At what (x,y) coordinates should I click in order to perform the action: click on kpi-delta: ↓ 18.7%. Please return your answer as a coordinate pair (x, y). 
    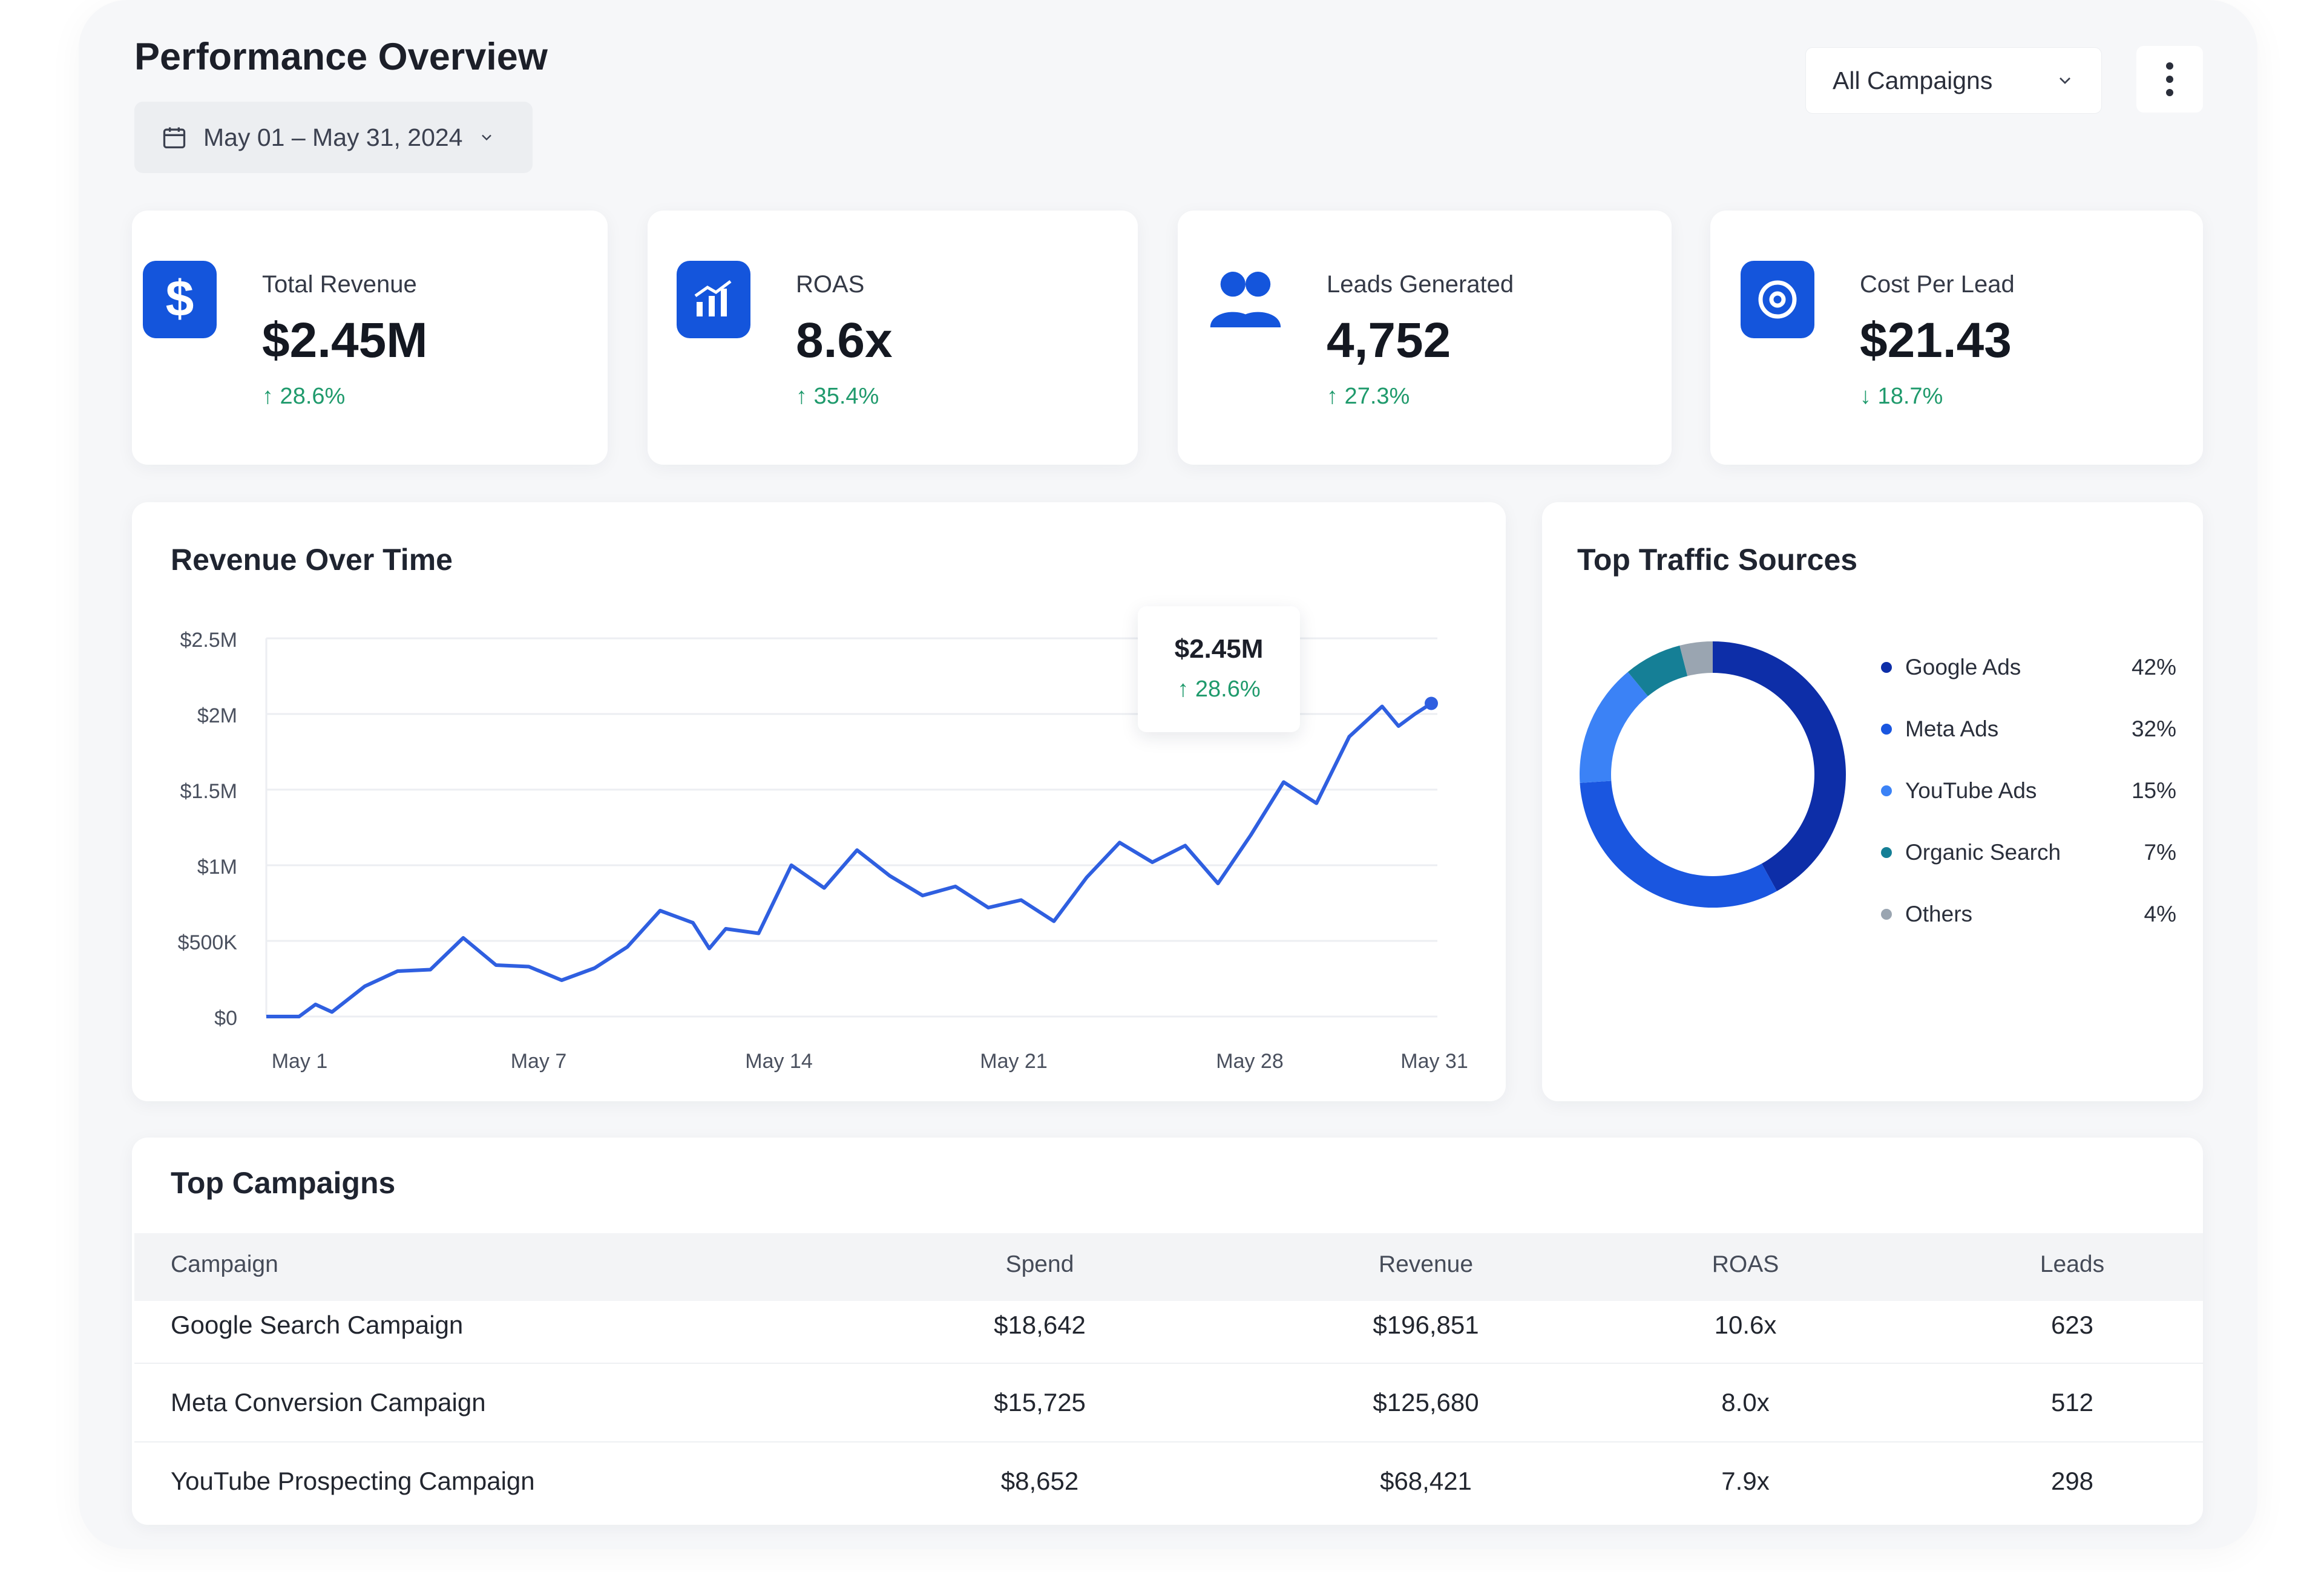
    Looking at the image, I should click on (1901, 396).